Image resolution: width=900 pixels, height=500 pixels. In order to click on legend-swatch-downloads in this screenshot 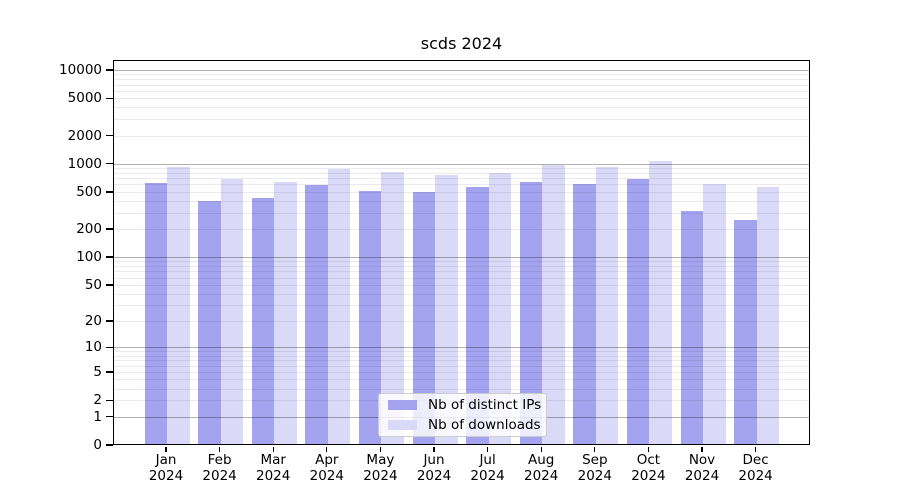, I will do `click(402, 425)`.